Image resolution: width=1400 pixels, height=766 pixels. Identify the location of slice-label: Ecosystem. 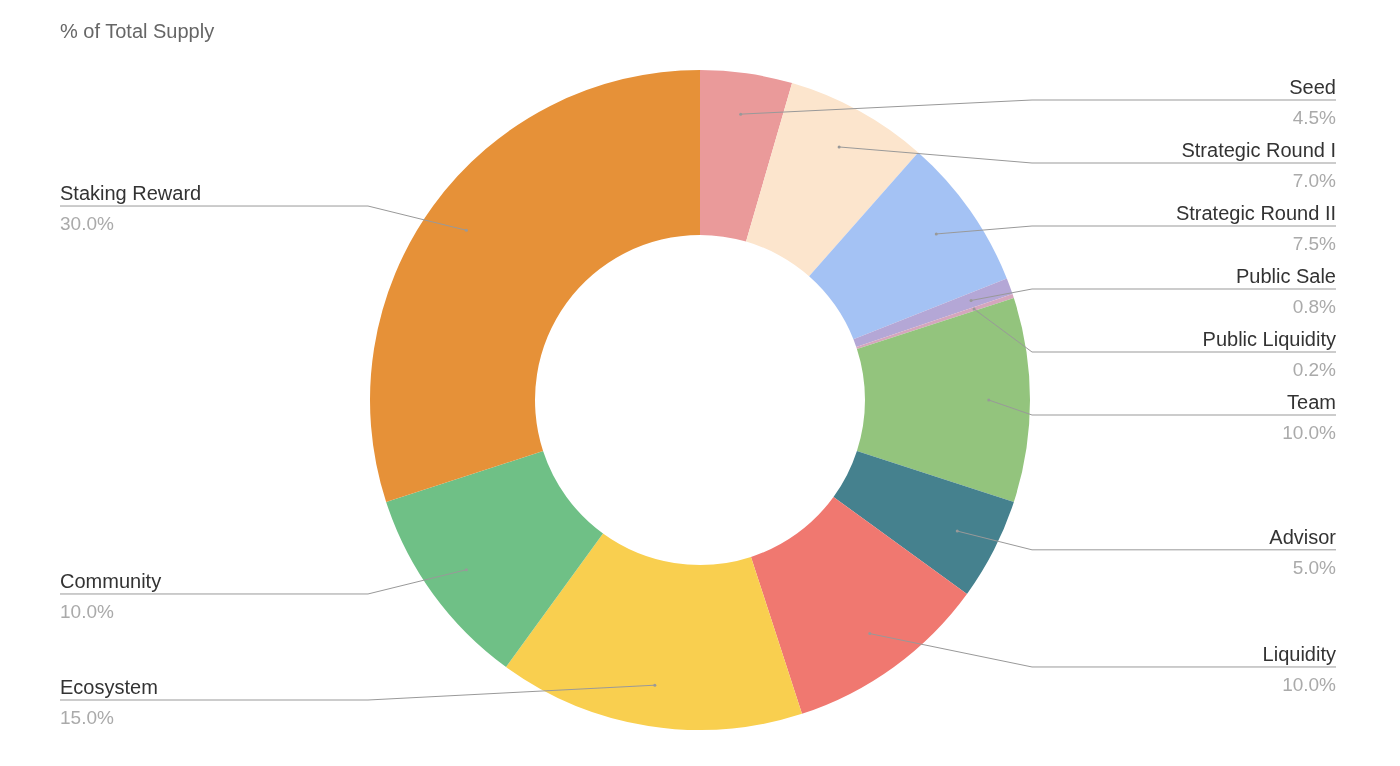
(109, 687).